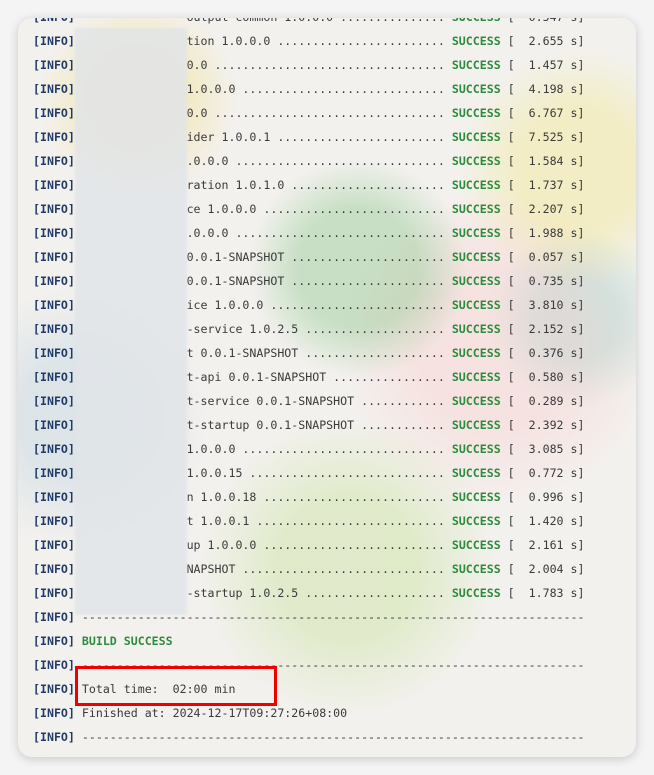 This screenshot has width=654, height=775. I want to click on duration: 0.057, so click(546, 257).